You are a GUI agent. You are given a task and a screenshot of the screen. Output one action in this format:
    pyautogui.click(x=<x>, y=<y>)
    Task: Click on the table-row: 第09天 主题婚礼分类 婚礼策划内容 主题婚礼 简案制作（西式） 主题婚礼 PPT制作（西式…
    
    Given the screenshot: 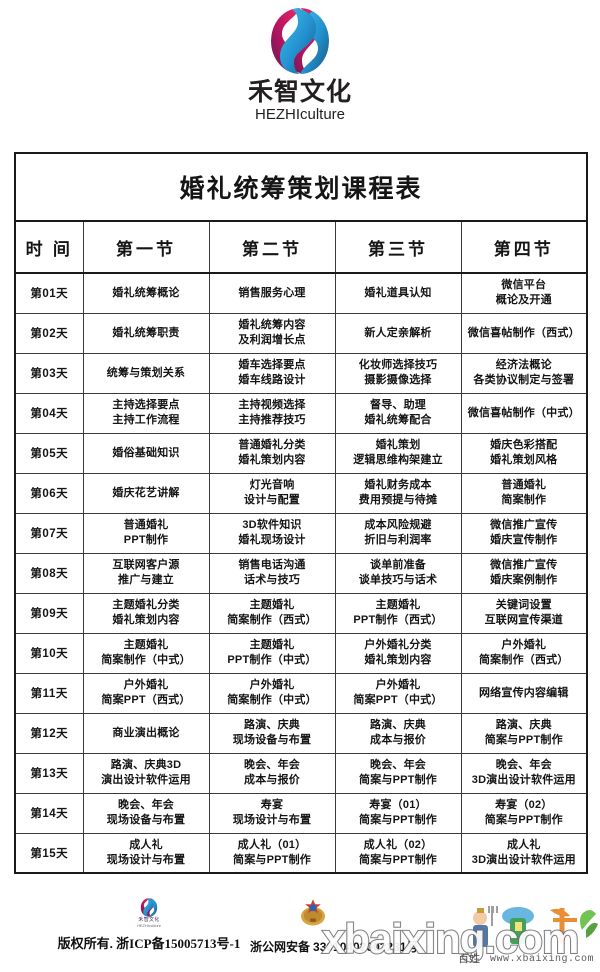 What is the action you would take?
    pyautogui.click(x=301, y=613)
    